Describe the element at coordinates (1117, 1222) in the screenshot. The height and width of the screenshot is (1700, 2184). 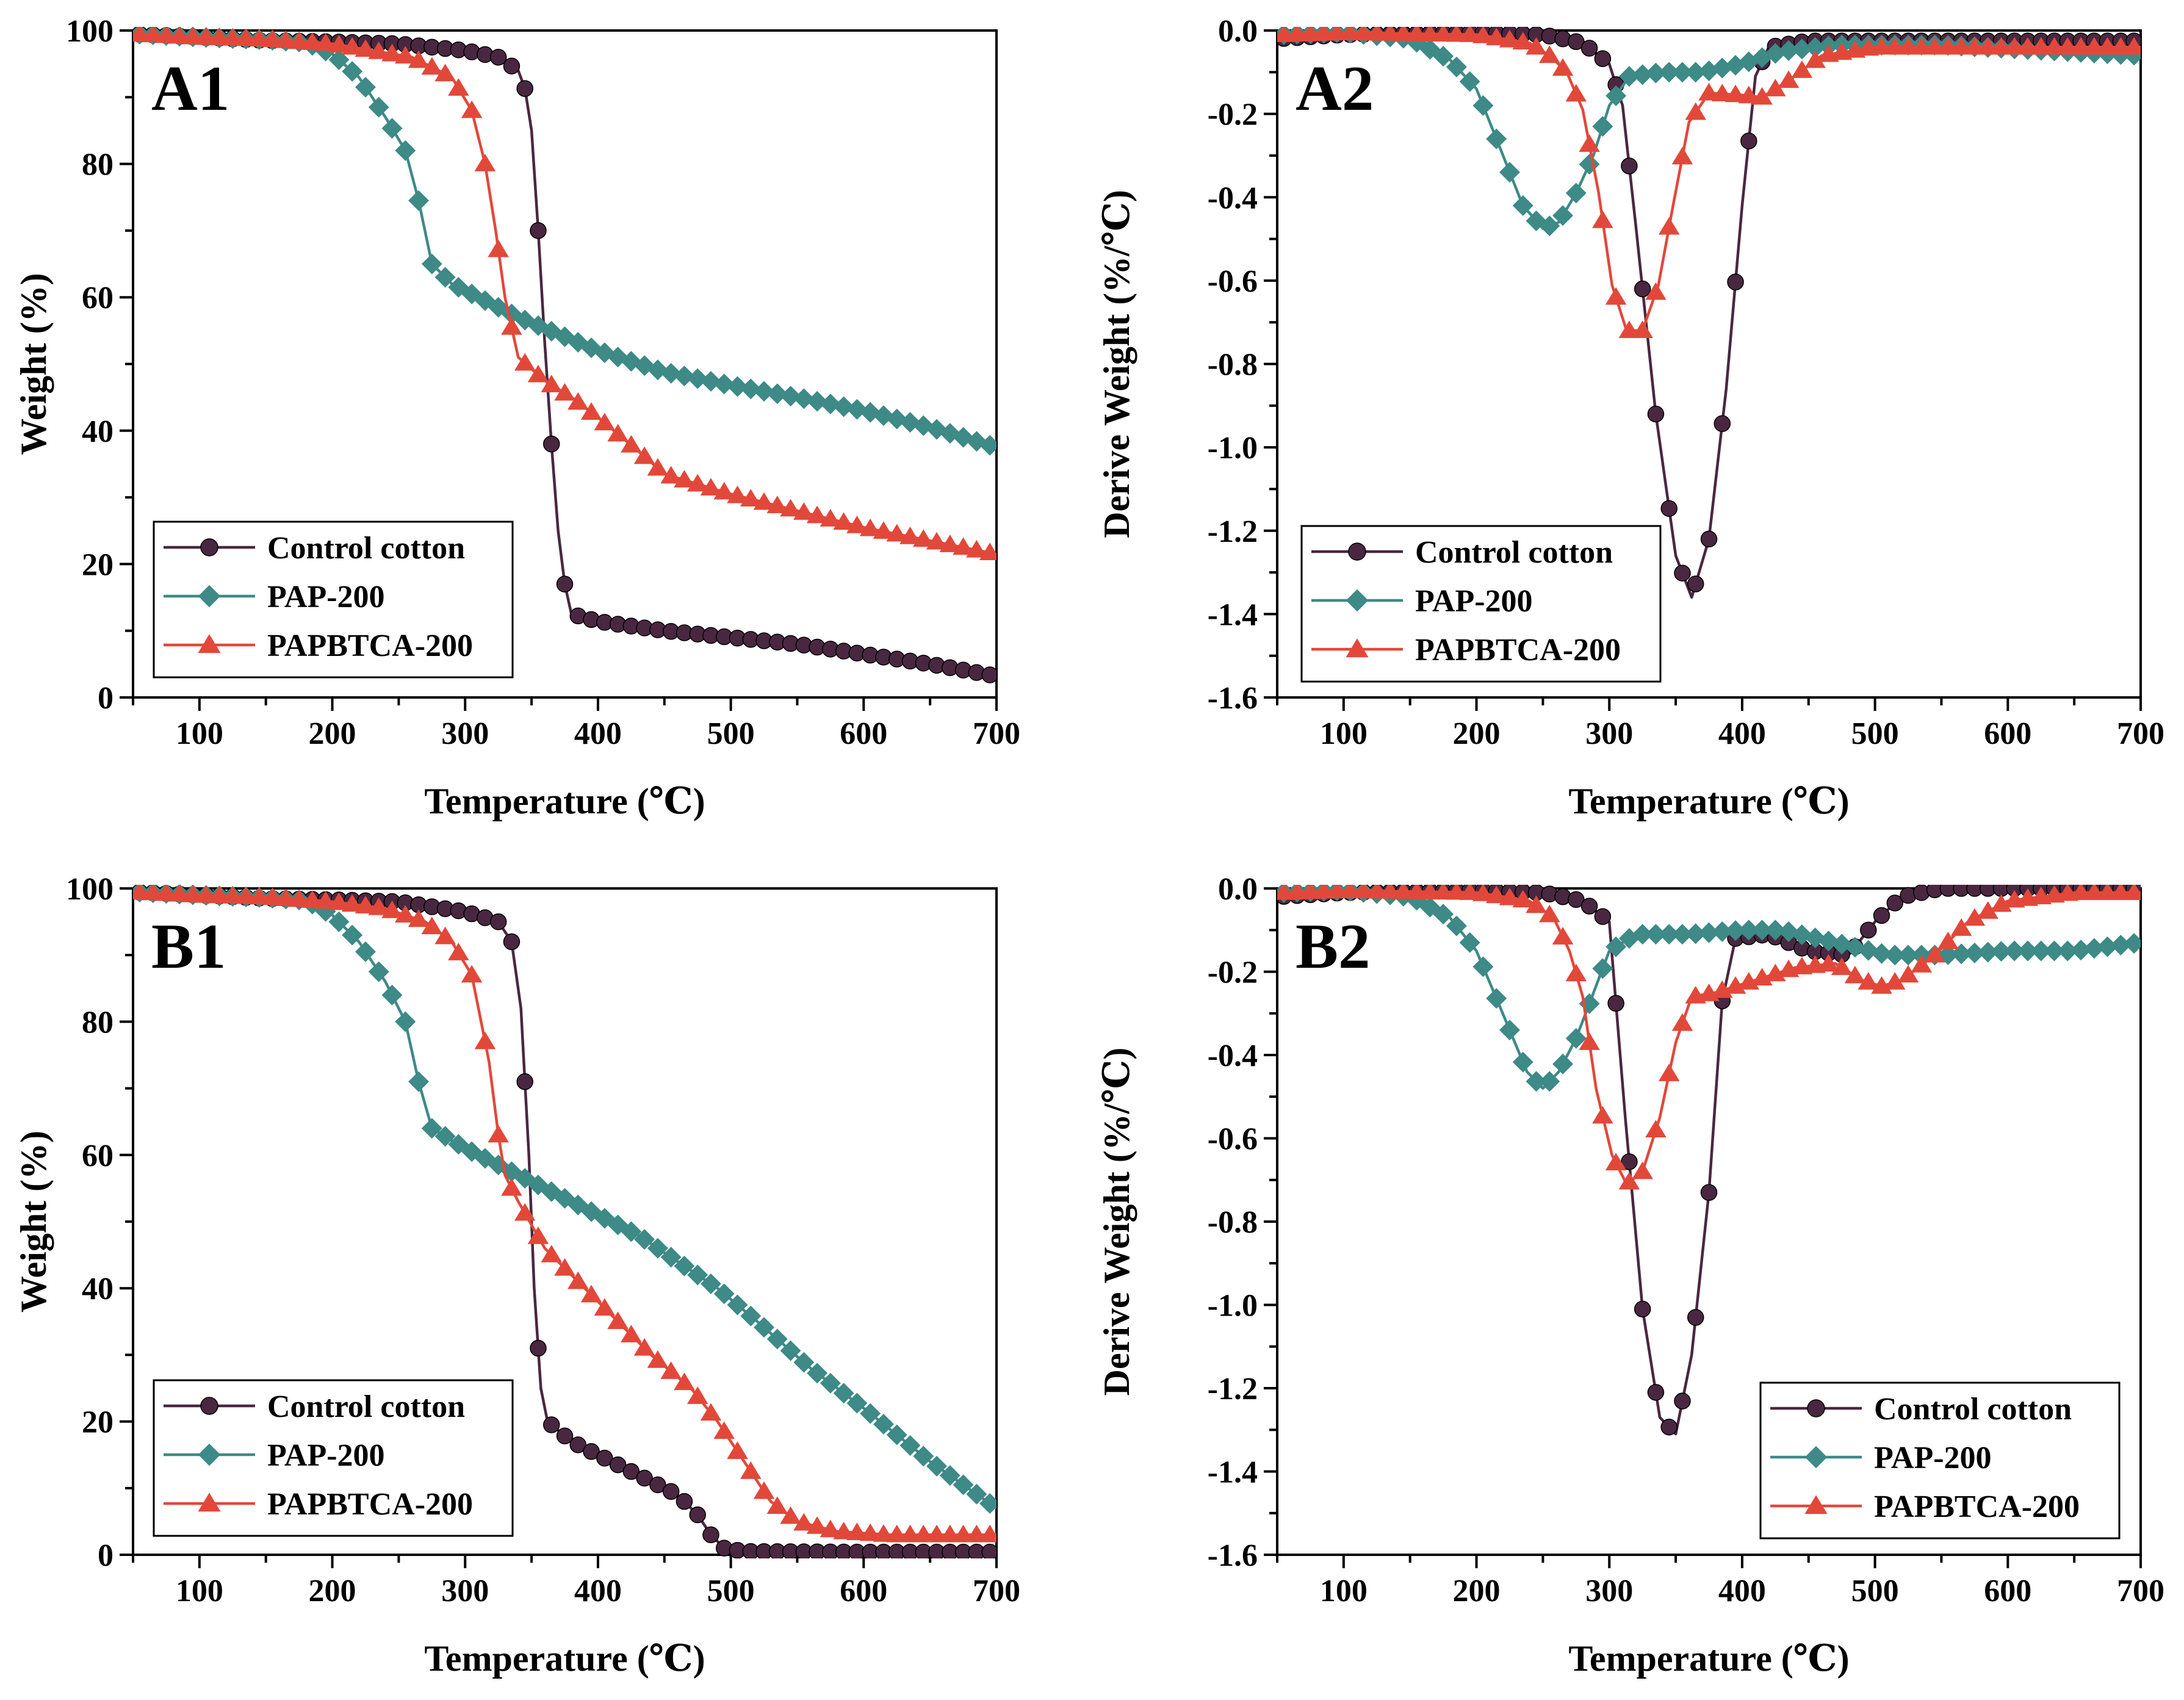
I see `y-axis-title: Derive Weight (%/℃)` at that location.